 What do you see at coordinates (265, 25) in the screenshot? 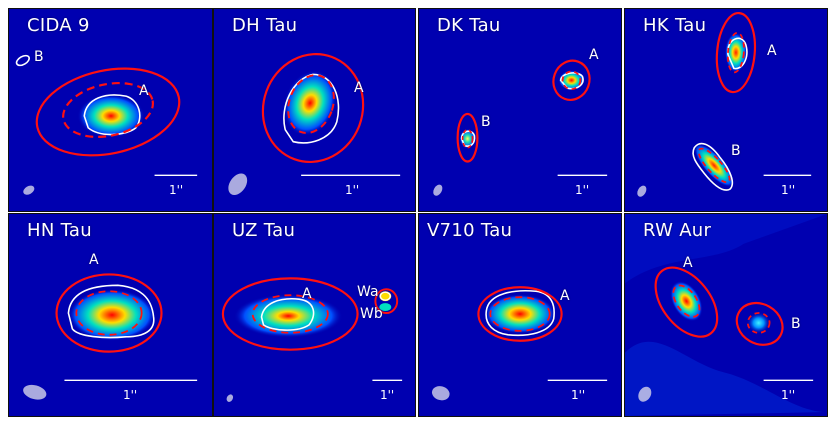
I see `panel-title: DH Tau` at bounding box center [265, 25].